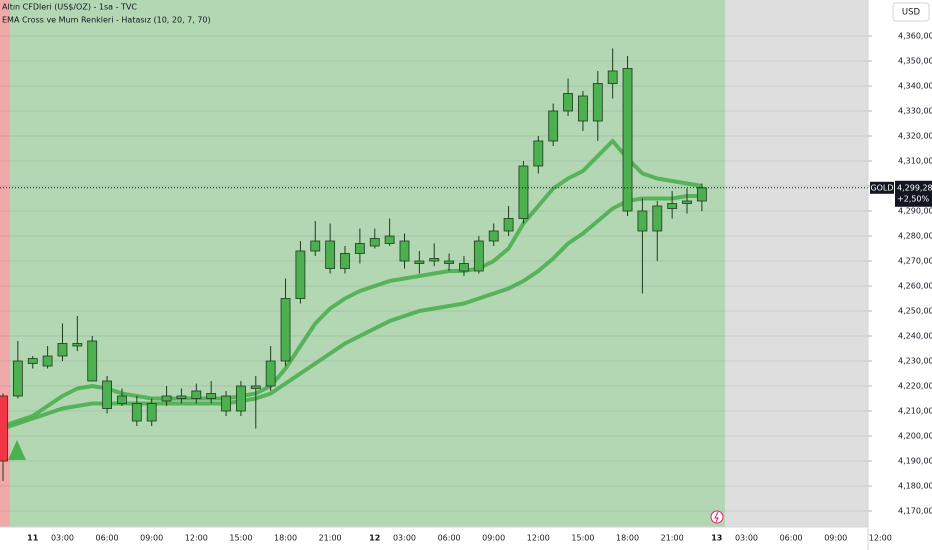 The width and height of the screenshot is (932, 550). I want to click on y-tick-label: 4,270,000, so click(915, 261).